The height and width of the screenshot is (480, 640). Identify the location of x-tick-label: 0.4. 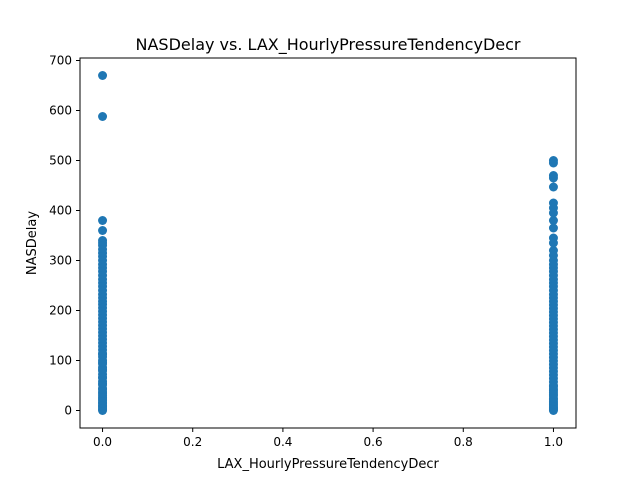
(282, 442).